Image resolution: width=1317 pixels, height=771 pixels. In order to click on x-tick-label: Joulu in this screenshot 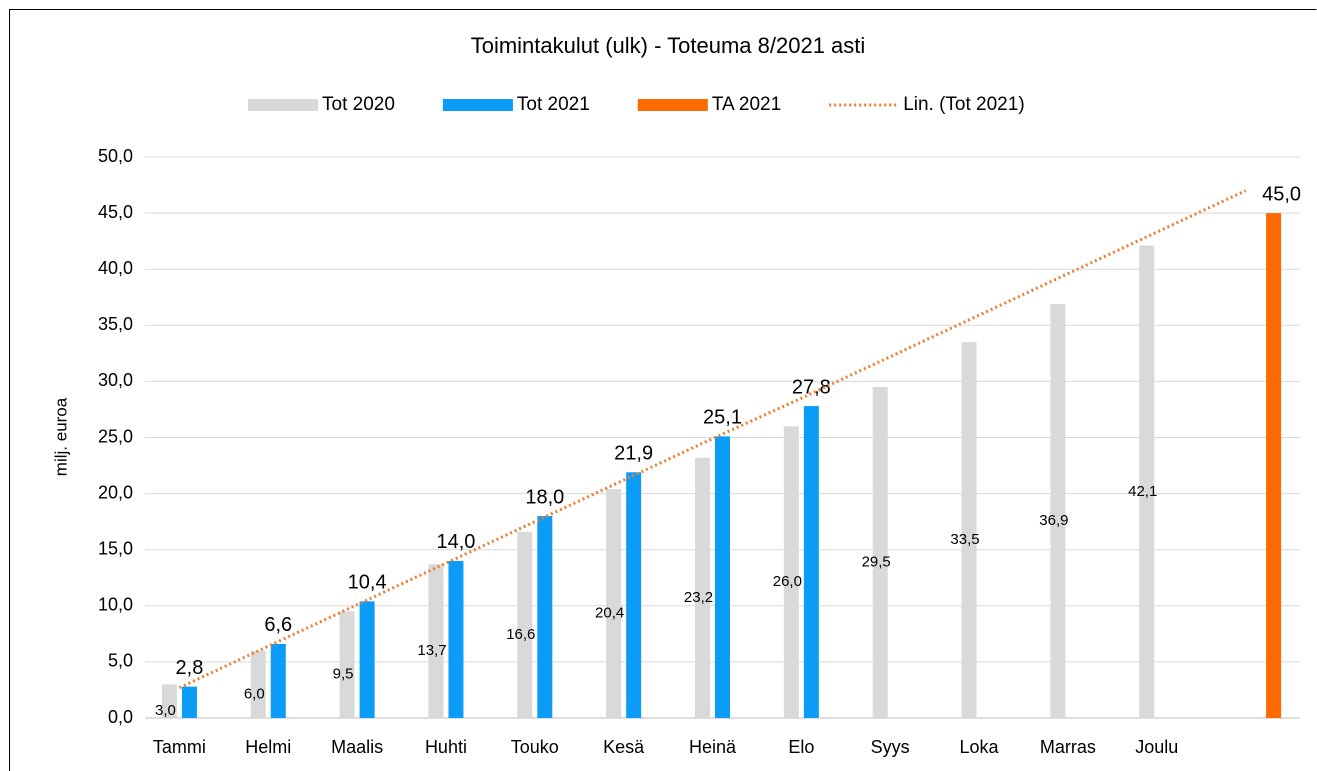, I will do `click(1156, 747)`.